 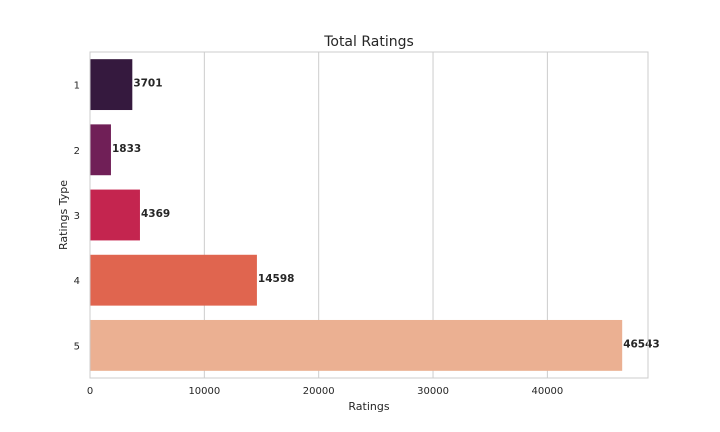 What do you see at coordinates (63, 215) in the screenshot?
I see `y-axis-label: Ratings Type` at bounding box center [63, 215].